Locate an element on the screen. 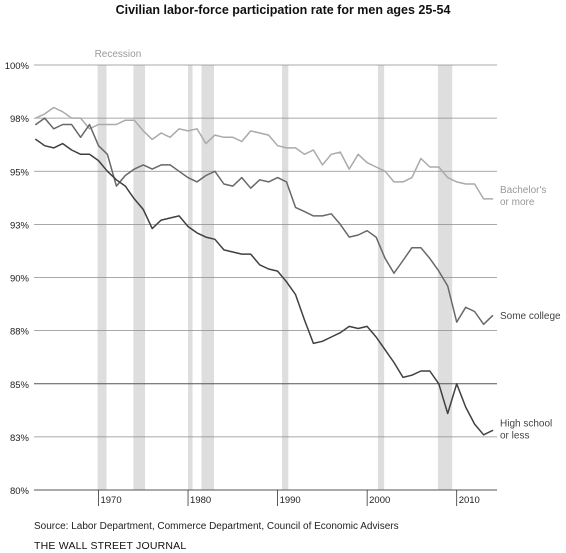 This screenshot has width=566, height=553. x-tick-label: 1980 is located at coordinates (200, 500).